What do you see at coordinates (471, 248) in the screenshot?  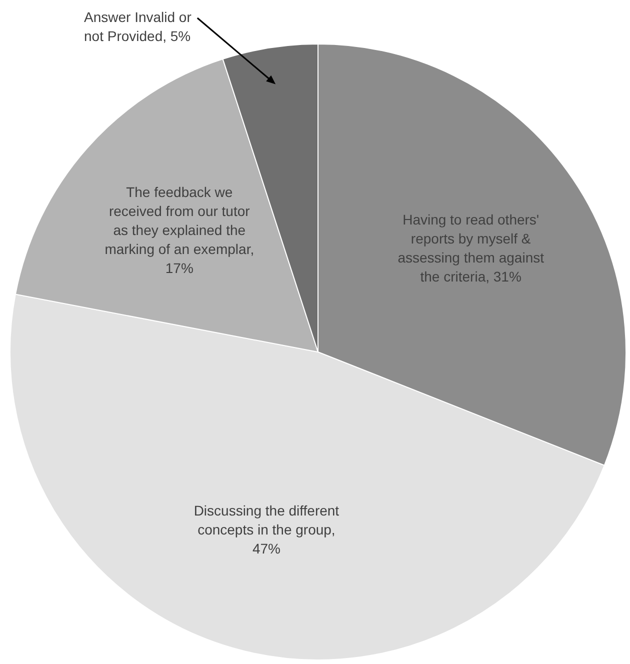 I see `slice-label: Having to read others' reports by myself & assessing them against the criteria, 31%` at bounding box center [471, 248].